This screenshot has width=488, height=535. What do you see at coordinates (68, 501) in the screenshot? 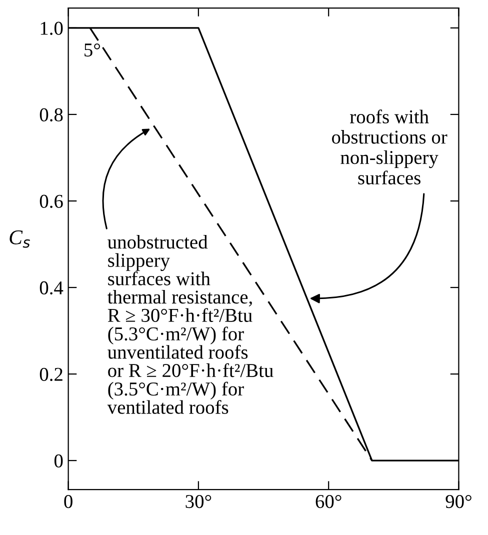
I see `x-tick-label: 0` at bounding box center [68, 501].